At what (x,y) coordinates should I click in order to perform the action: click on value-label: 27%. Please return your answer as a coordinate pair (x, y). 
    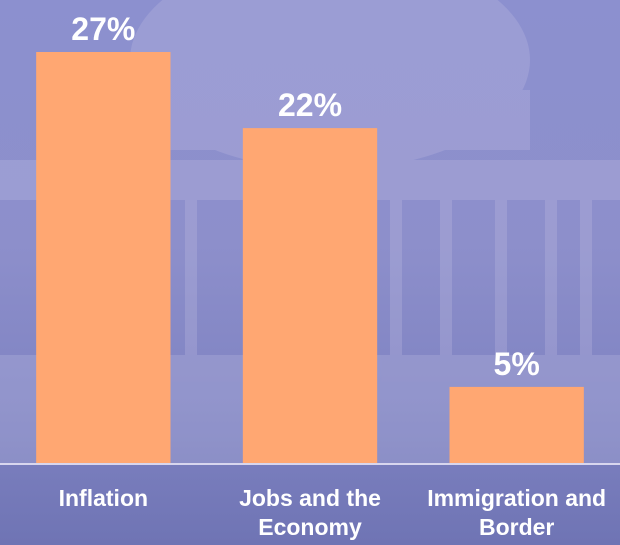
    Looking at the image, I should click on (103, 29).